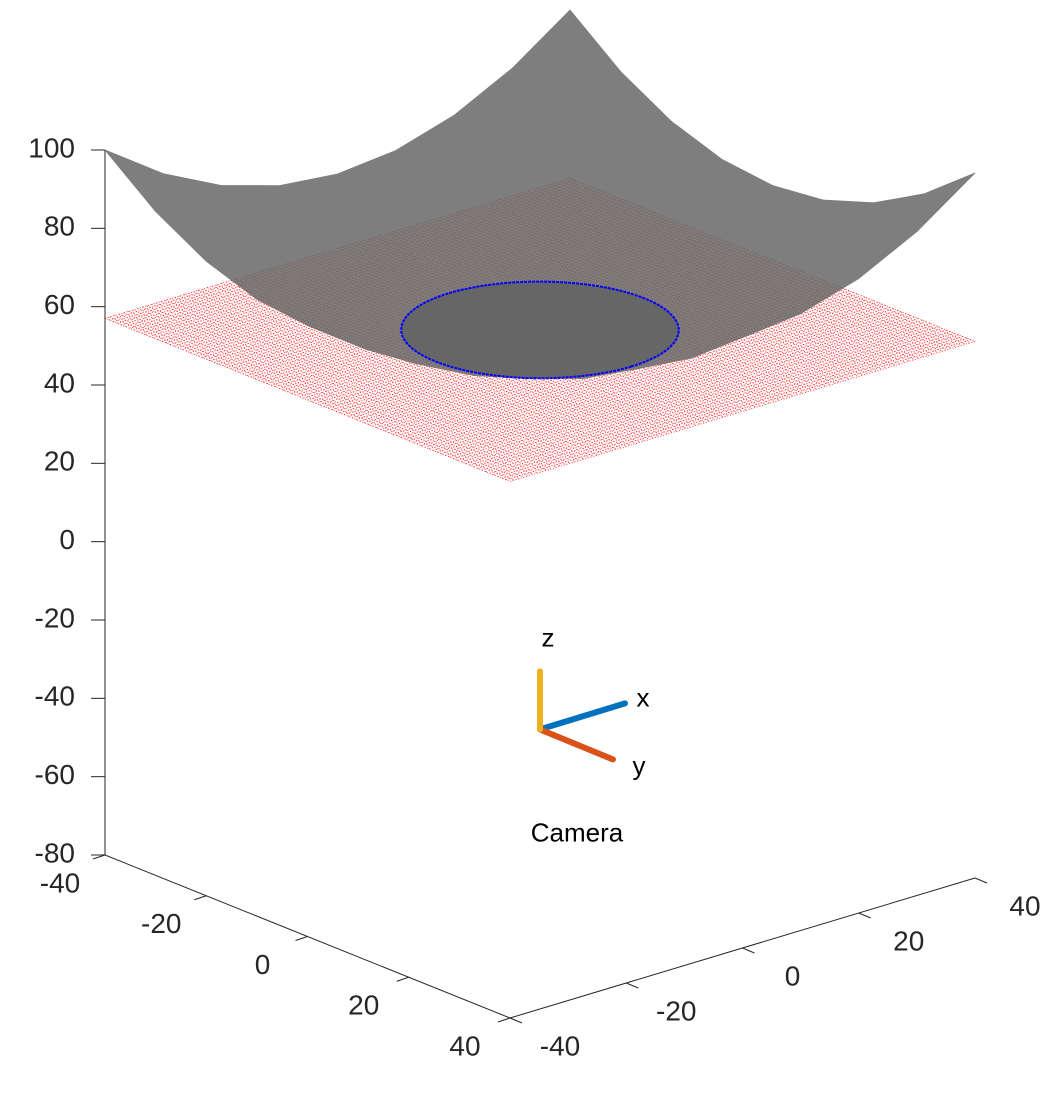 This screenshot has width=1060, height=1098. I want to click on z-tick-label: -40, so click(55, 696).